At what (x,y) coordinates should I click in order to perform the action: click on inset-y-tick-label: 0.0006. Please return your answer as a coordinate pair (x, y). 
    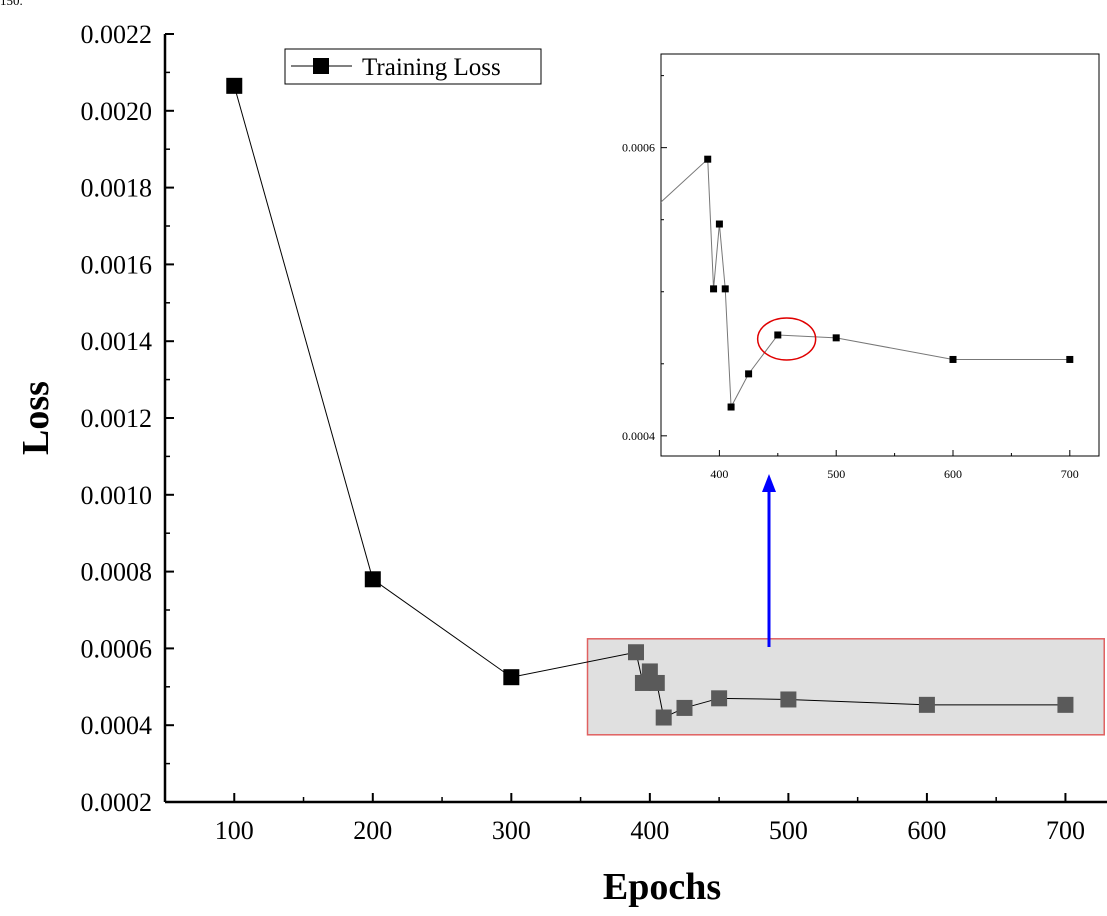
    Looking at the image, I should click on (638, 148).